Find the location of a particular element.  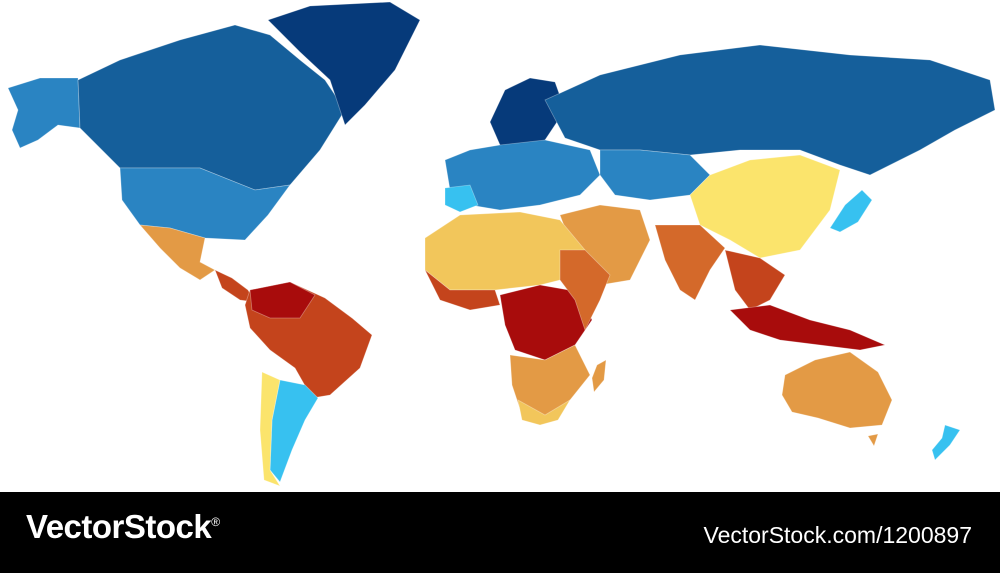

watermark-brand: VectorStock® is located at coordinates (123, 527).